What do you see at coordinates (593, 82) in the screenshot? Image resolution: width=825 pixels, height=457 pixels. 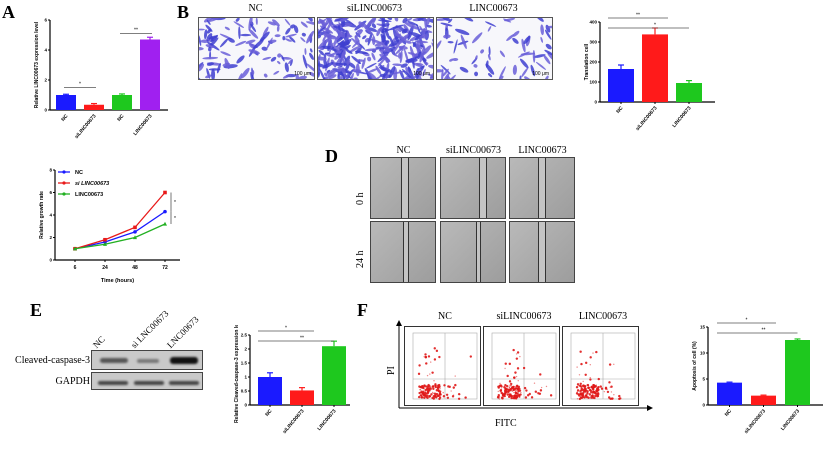 I see `svg-text: 100` at bounding box center [593, 82].